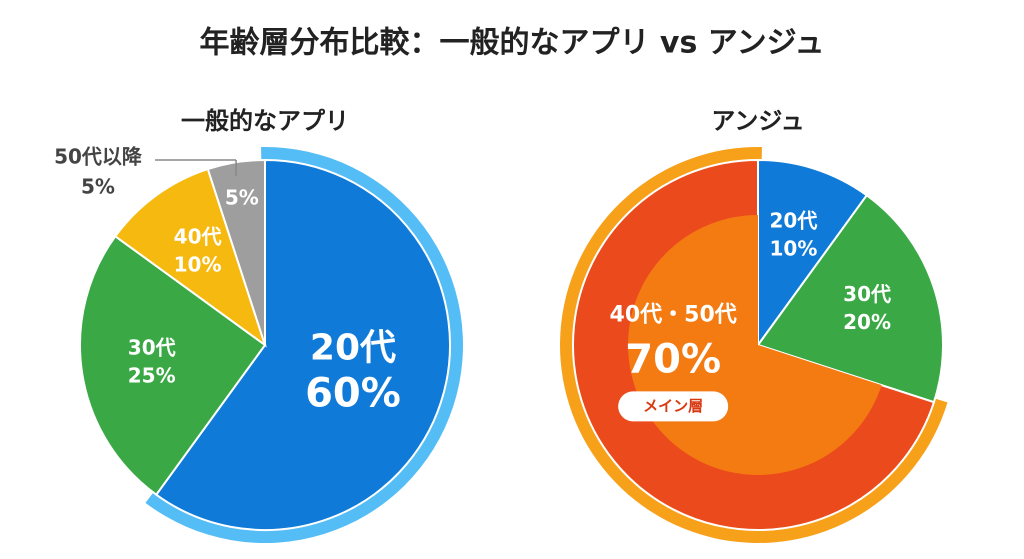 Image resolution: width=1024 pixels, height=559 pixels. I want to click on chart-title: 年齢層分布比較：一般的なアプリ vs アンジュ, so click(511, 43).